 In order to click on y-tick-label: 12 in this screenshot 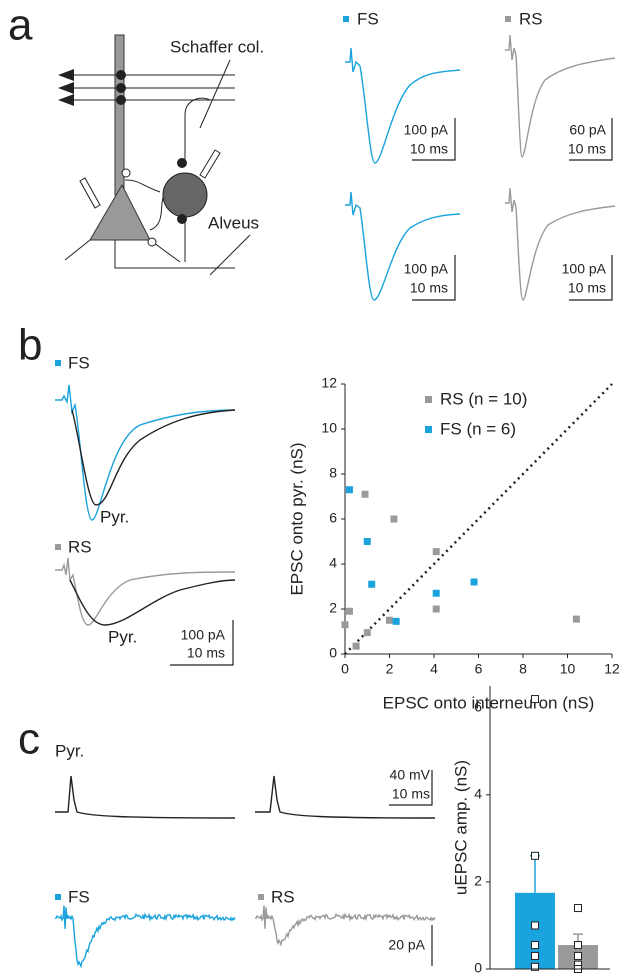, I will do `click(329, 383)`.